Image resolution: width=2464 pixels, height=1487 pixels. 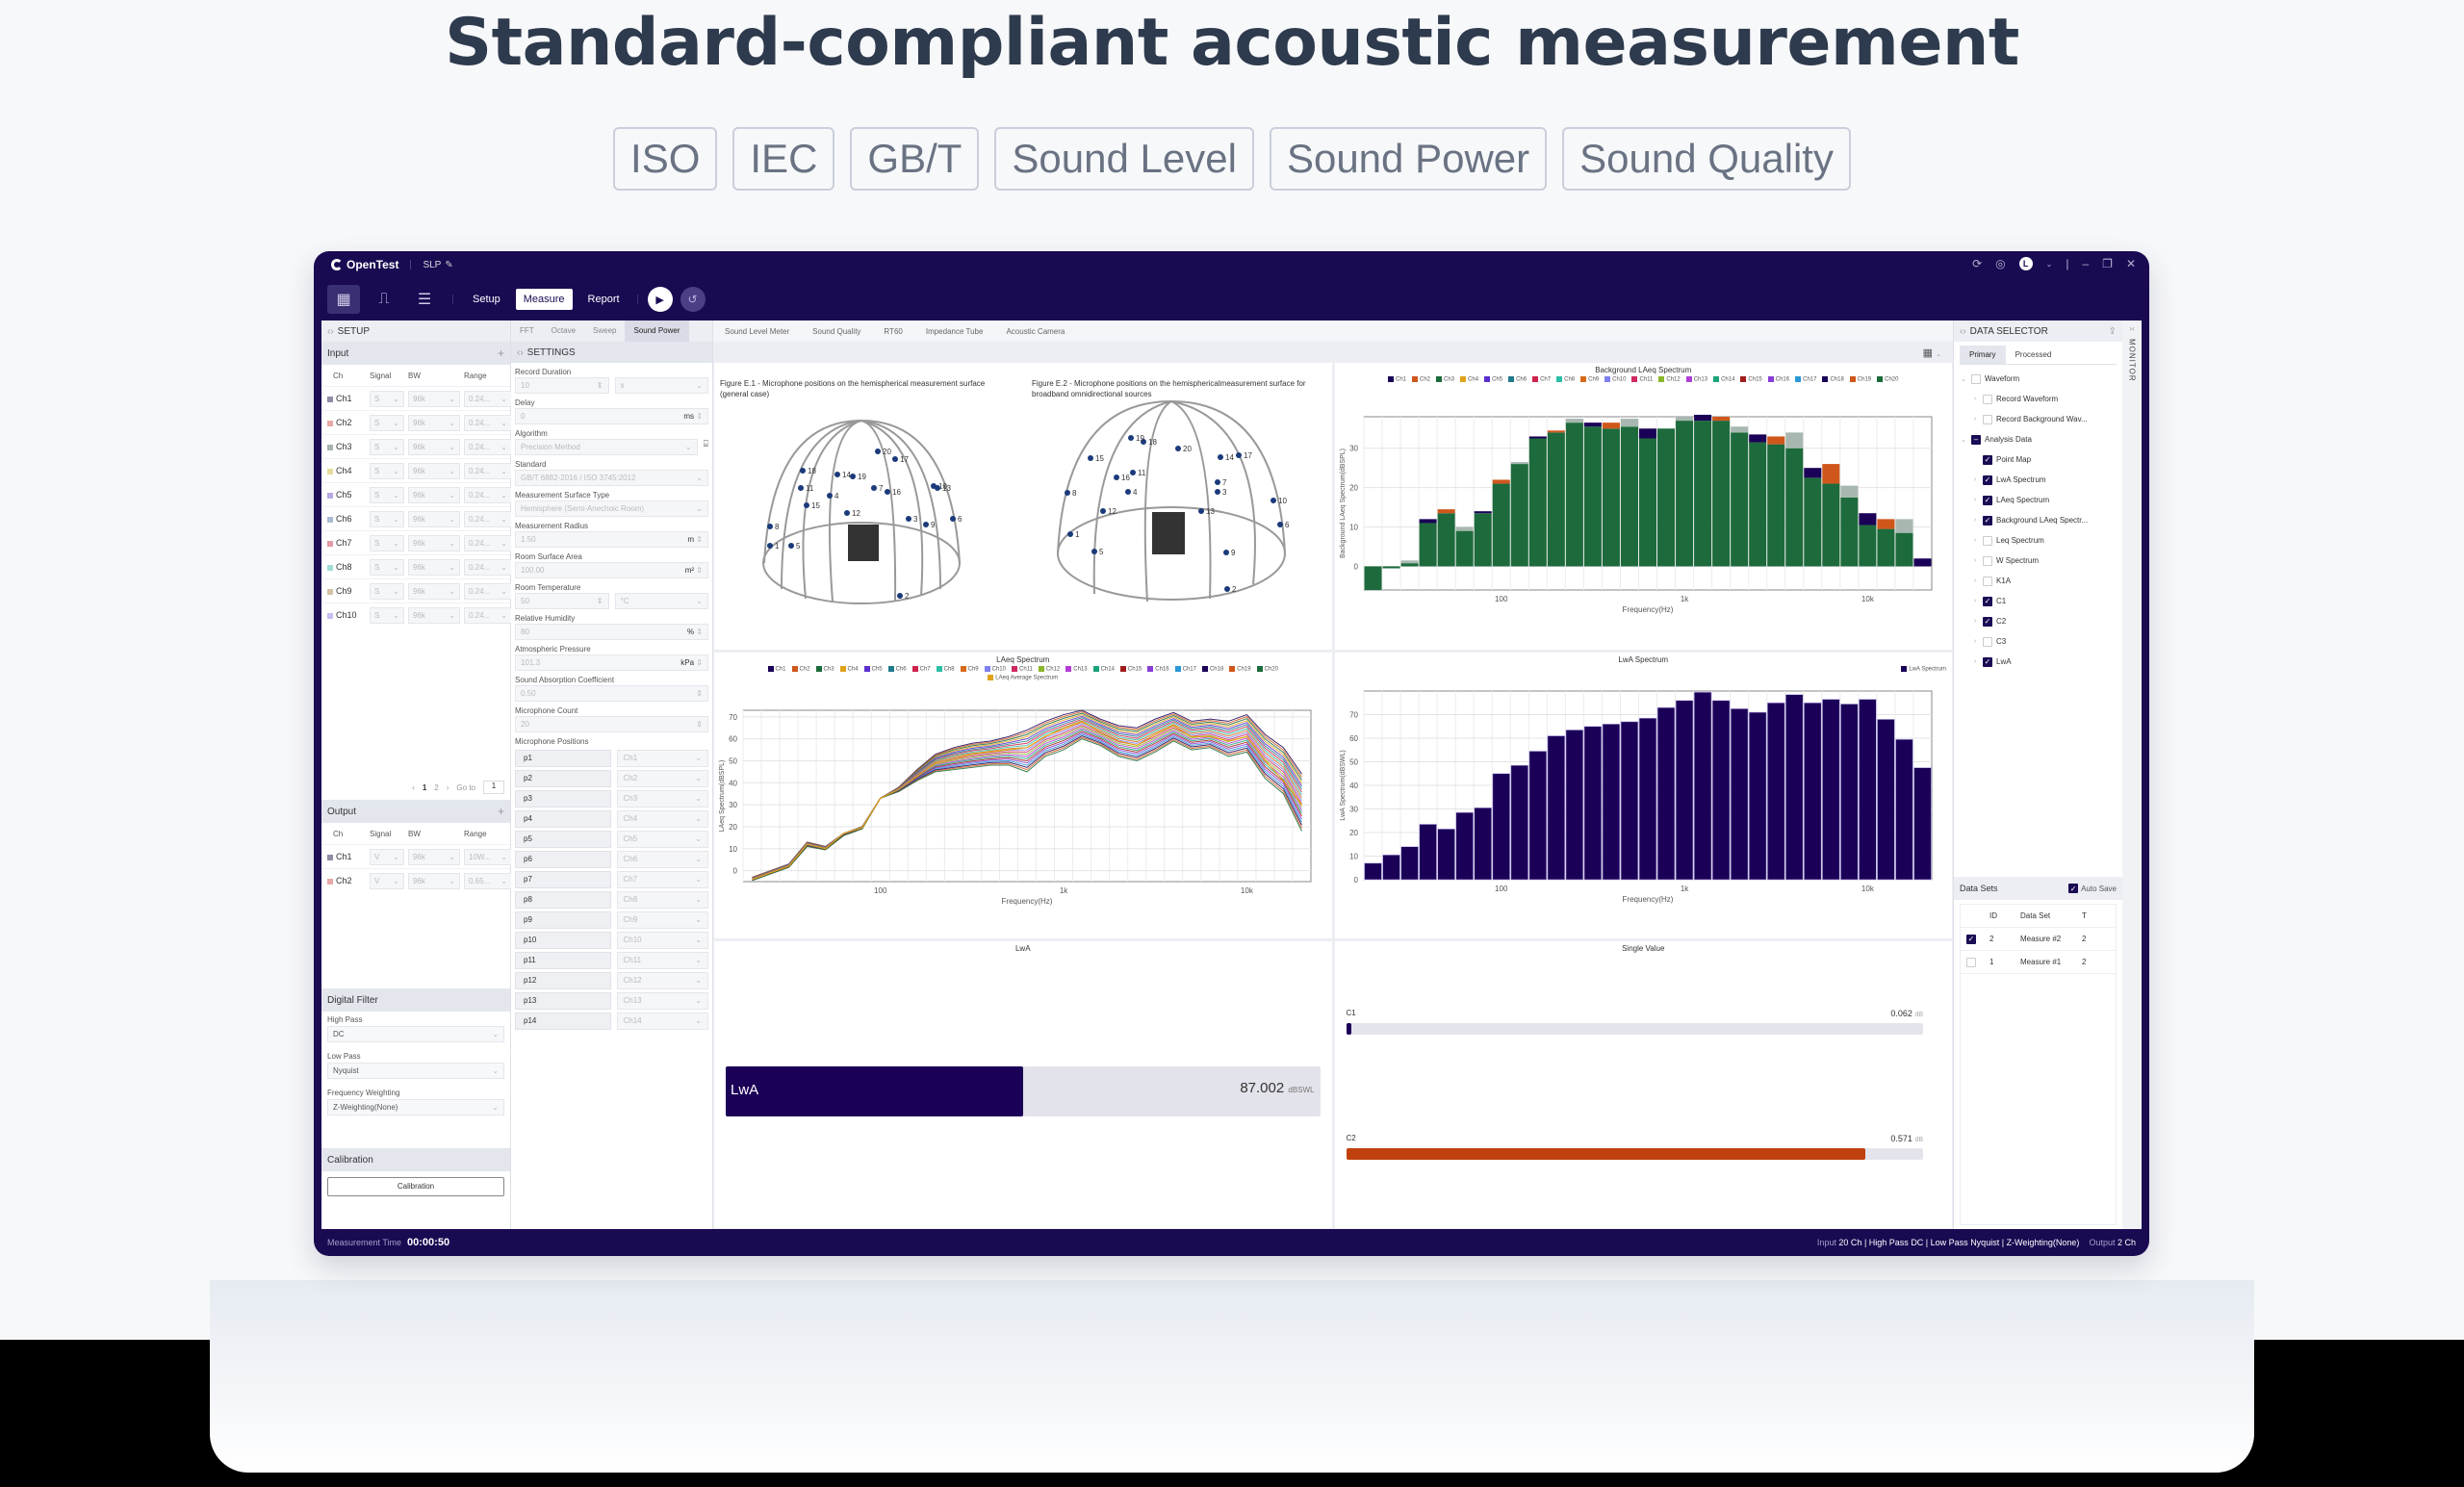 I want to click on tree-item: › K1A, so click(x=2038, y=581).